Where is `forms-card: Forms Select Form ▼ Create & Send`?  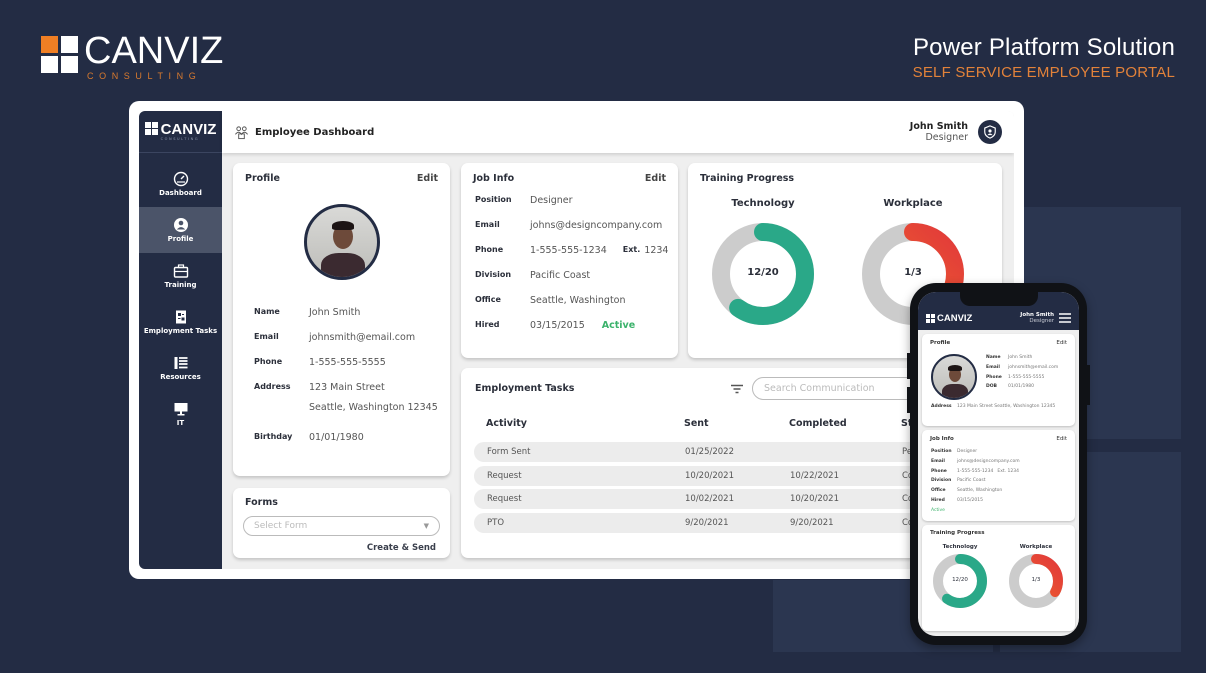
forms-card: Forms Select Form ▼ Create & Send is located at coordinates (341, 523).